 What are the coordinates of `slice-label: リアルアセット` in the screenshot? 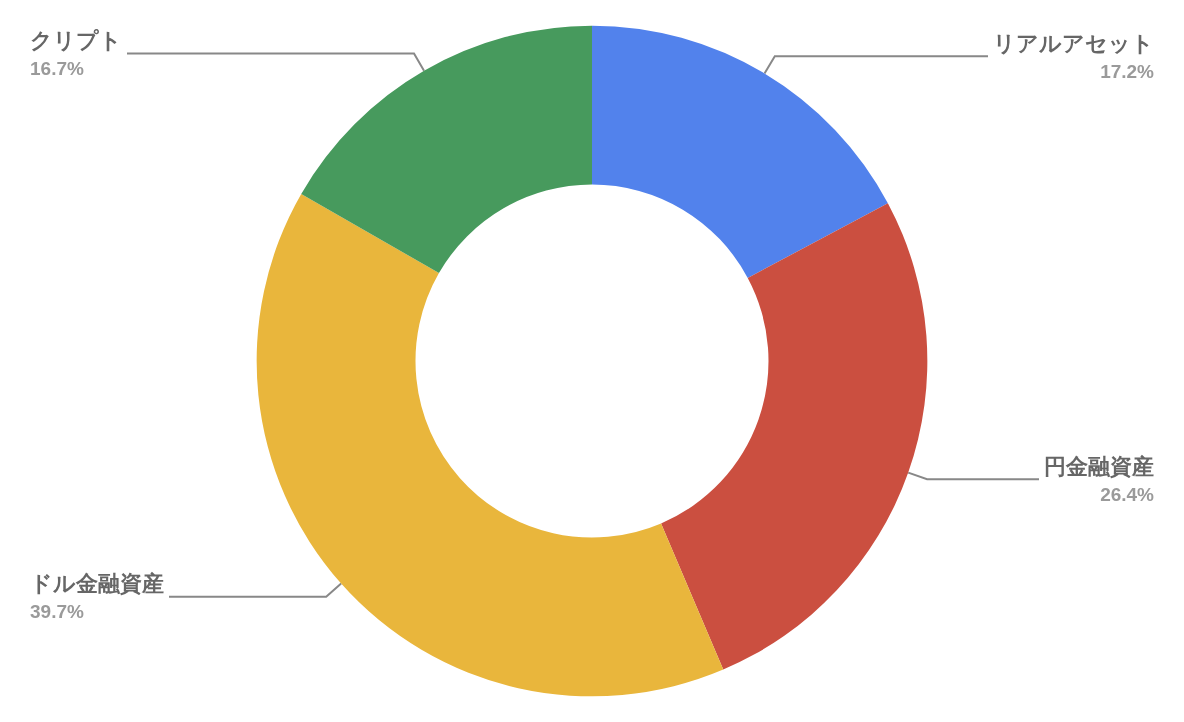 It's located at (1073, 43).